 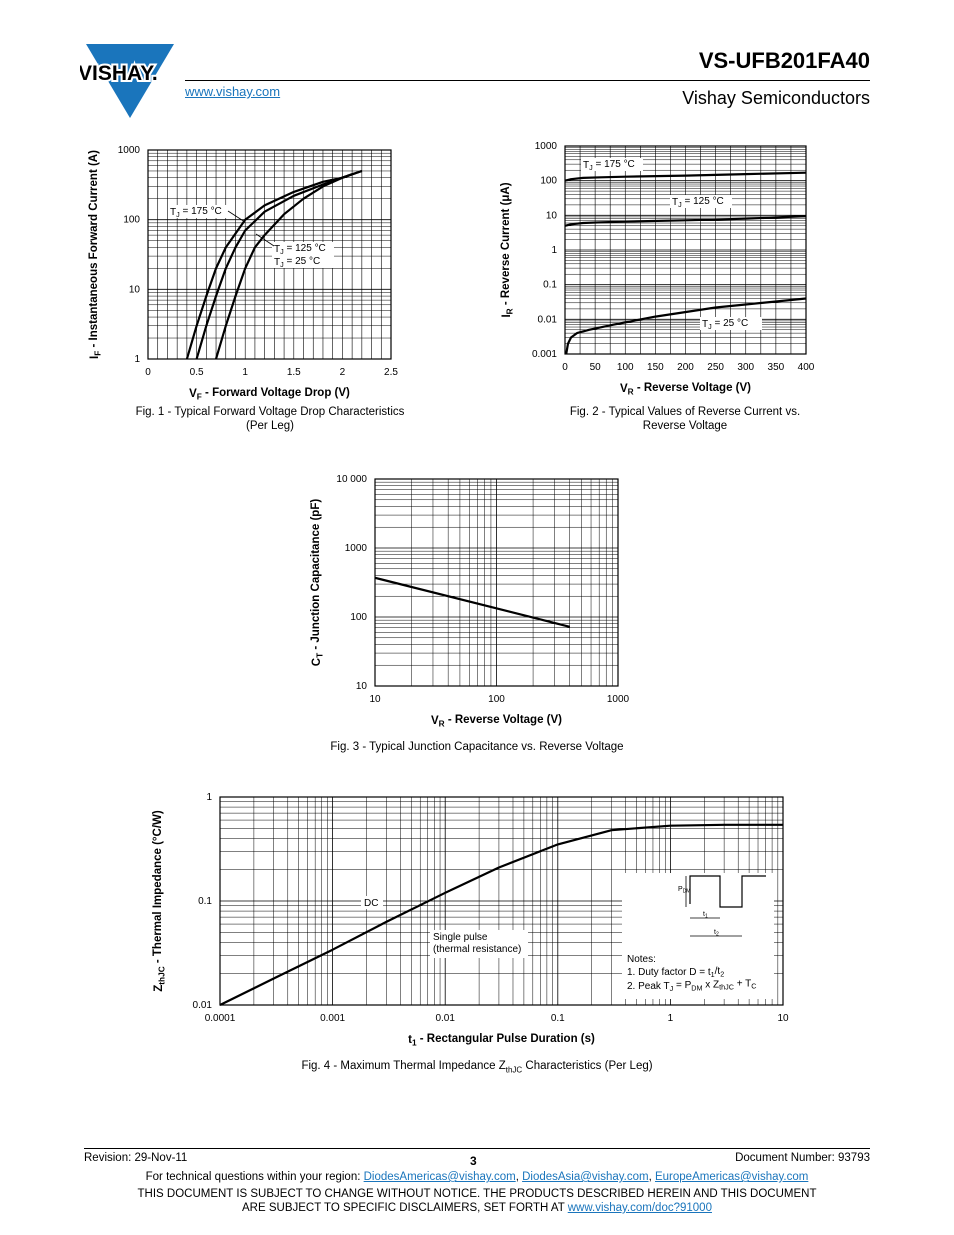 What do you see at coordinates (696, 987) in the screenshot?
I see `label-part: DM` at bounding box center [696, 987].